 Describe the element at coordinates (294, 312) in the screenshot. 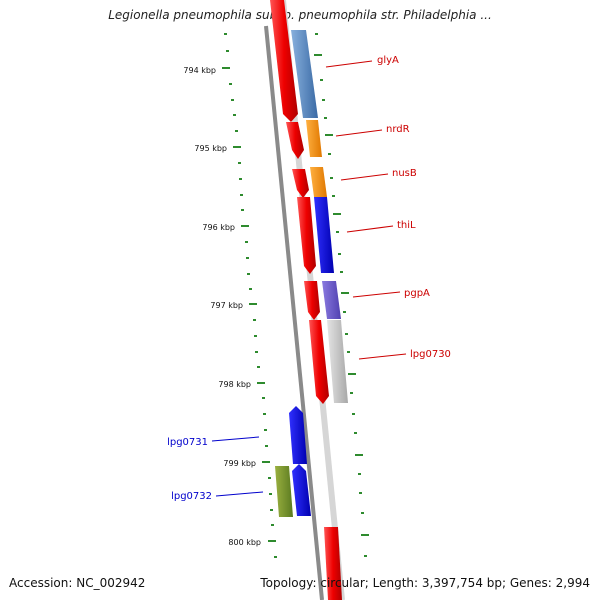

I see `backbone-inner-line` at that location.